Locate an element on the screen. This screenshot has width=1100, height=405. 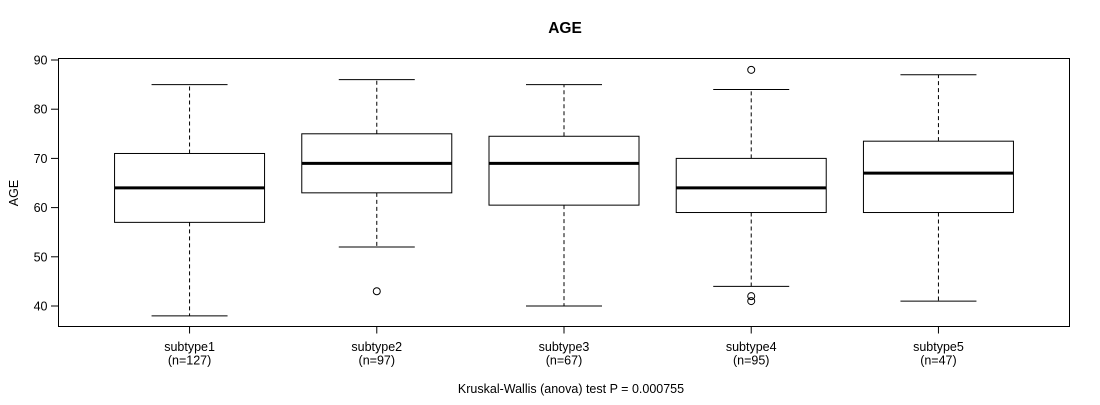
x-category-label: subtype1 is located at coordinates (189, 347).